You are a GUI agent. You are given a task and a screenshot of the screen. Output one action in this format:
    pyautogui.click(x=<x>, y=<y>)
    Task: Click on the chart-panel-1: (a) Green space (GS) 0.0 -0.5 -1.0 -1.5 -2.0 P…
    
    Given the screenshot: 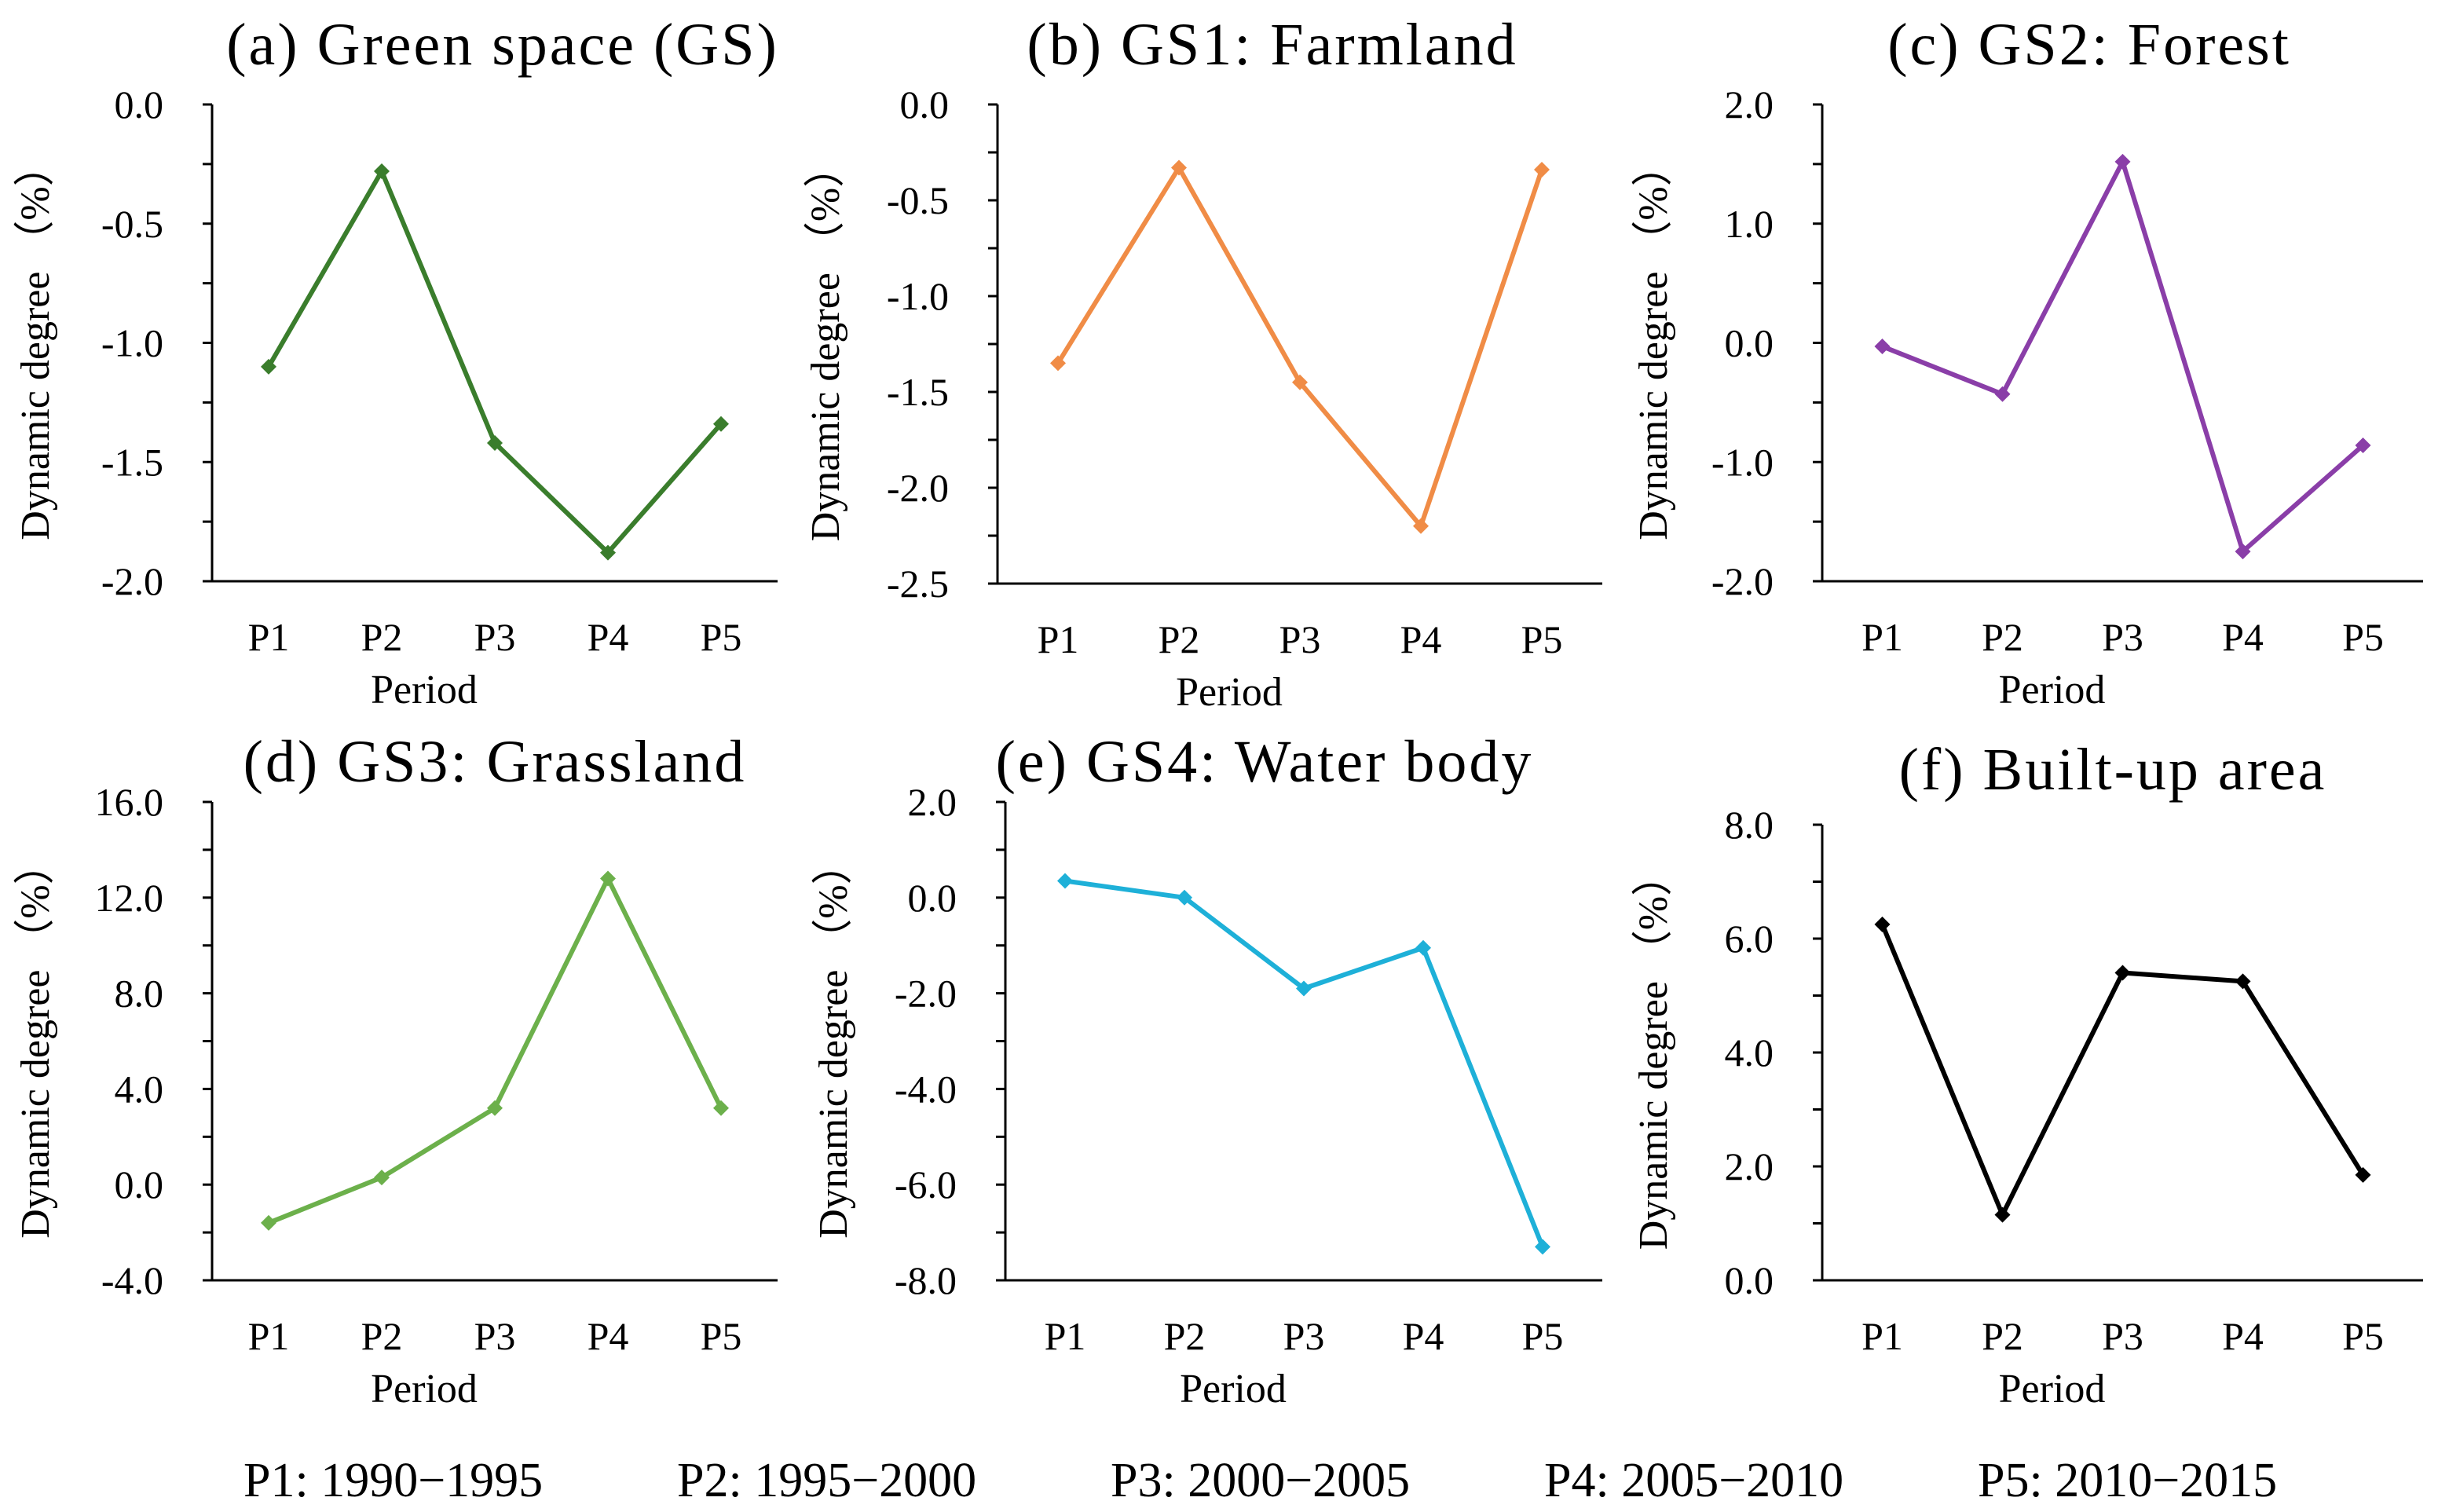 What is the action you would take?
    pyautogui.click(x=395, y=362)
    